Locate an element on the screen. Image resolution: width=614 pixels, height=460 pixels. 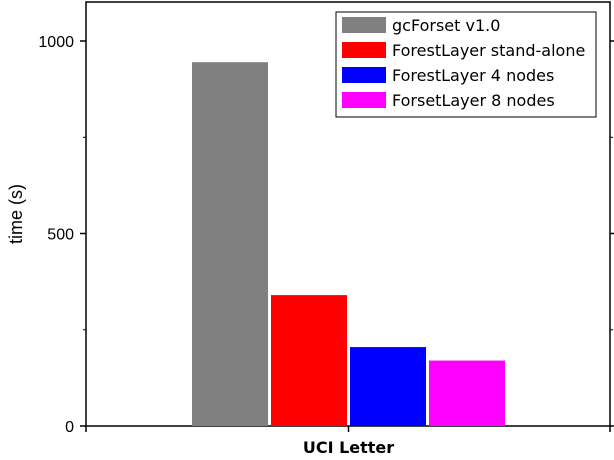
x-axis: UCI Letter is located at coordinates (348, 441).